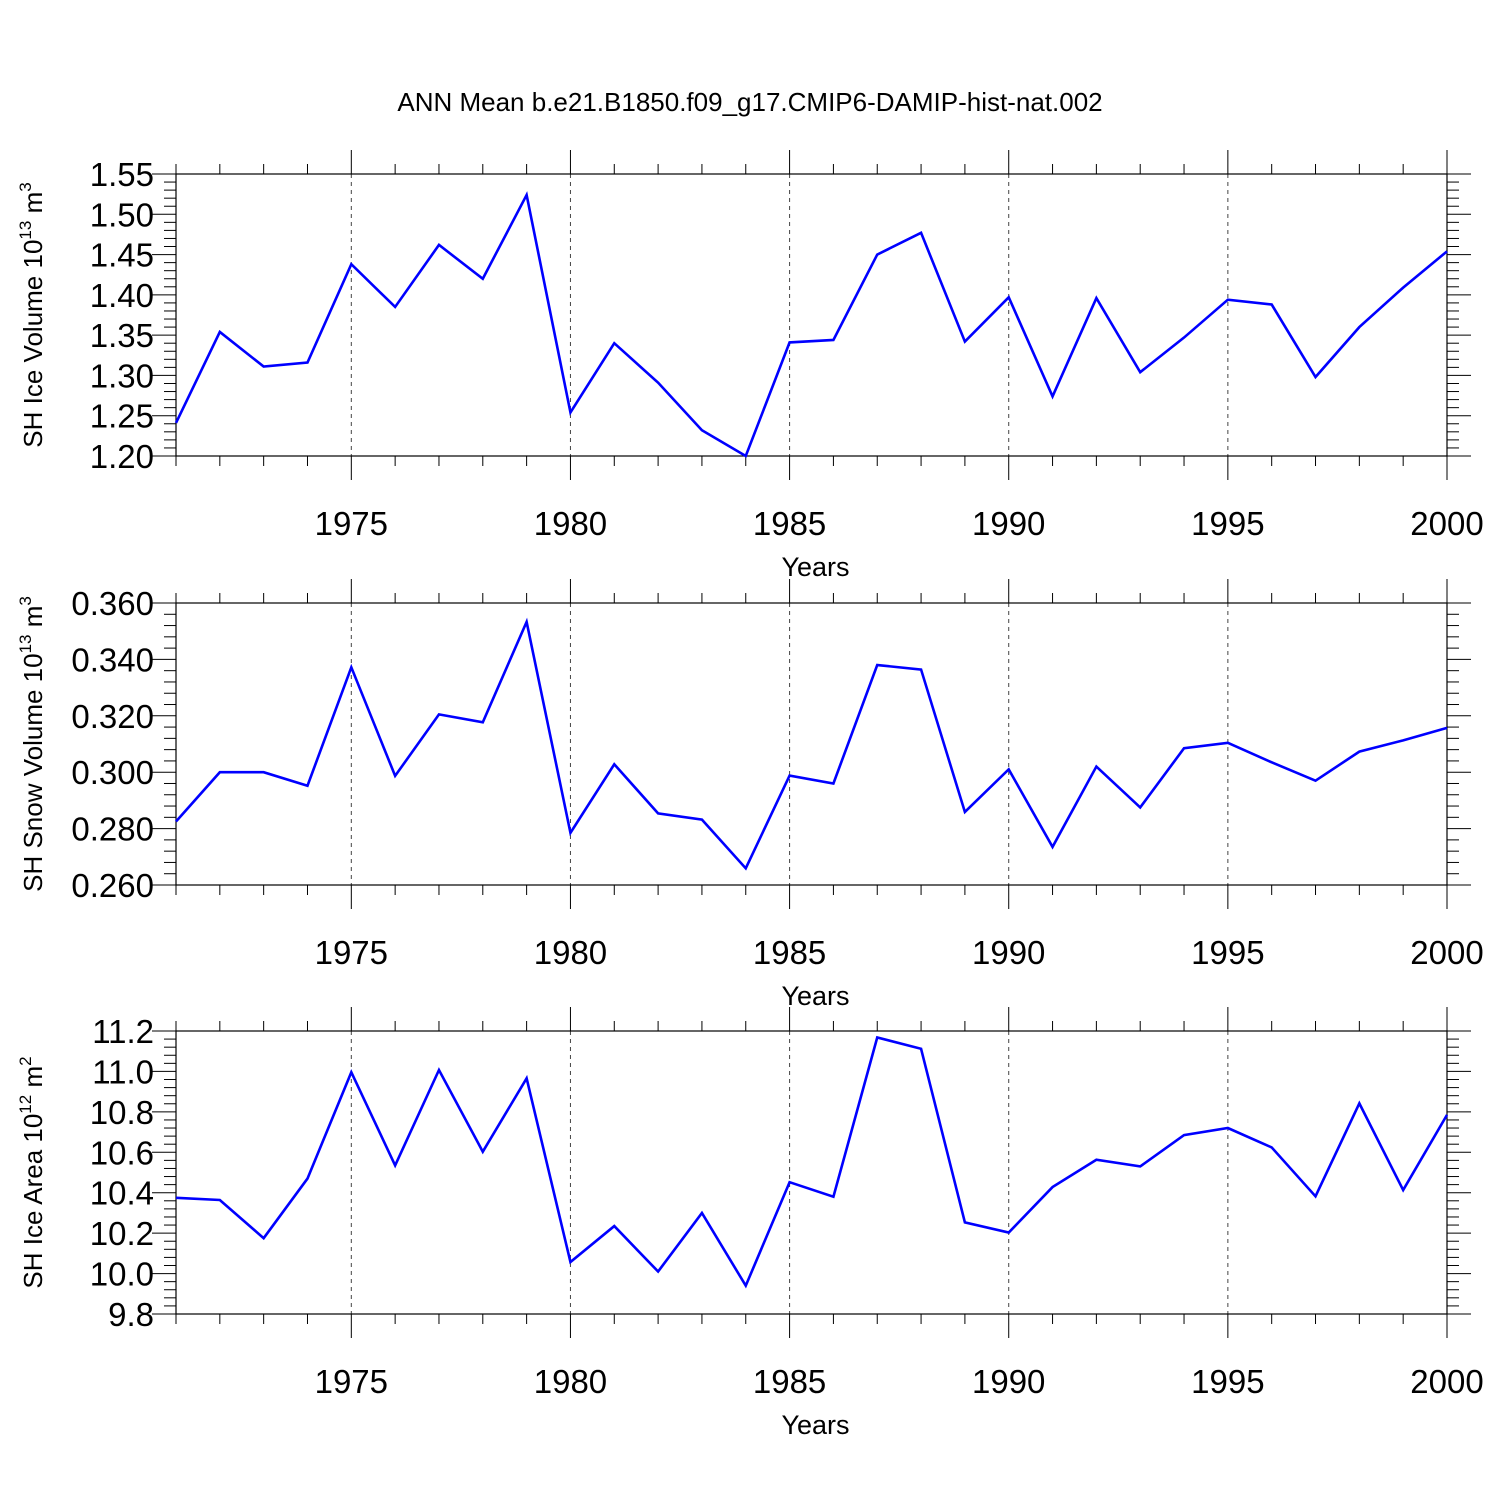  What do you see at coordinates (33, 1201) in the screenshot?
I see `y-axis-label-part: SH Ice Area 10` at bounding box center [33, 1201].